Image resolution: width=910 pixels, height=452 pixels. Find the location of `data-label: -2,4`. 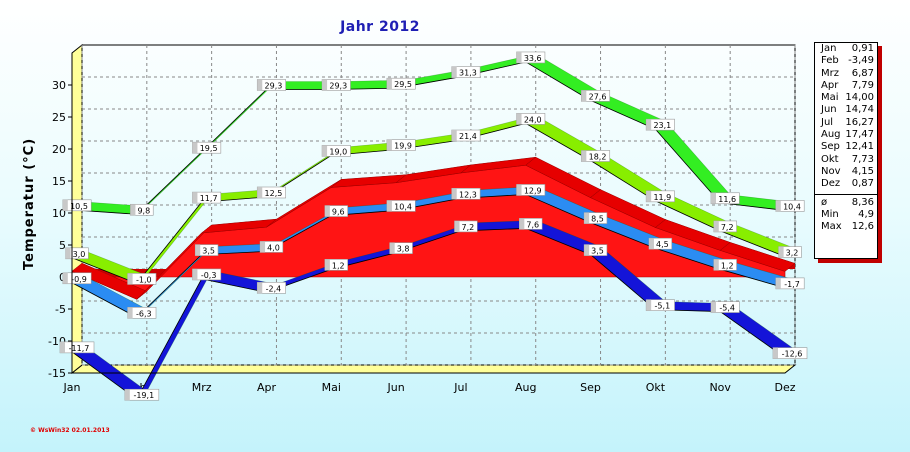

data-label: -2,4 is located at coordinates (274, 288).